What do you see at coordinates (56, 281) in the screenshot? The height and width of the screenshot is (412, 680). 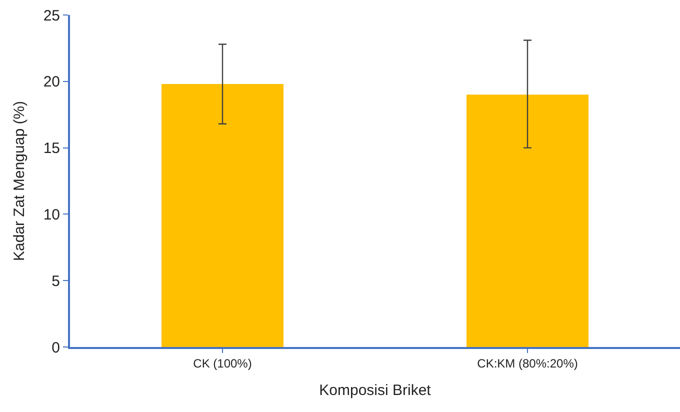 I see `y-tick-label: 5` at bounding box center [56, 281].